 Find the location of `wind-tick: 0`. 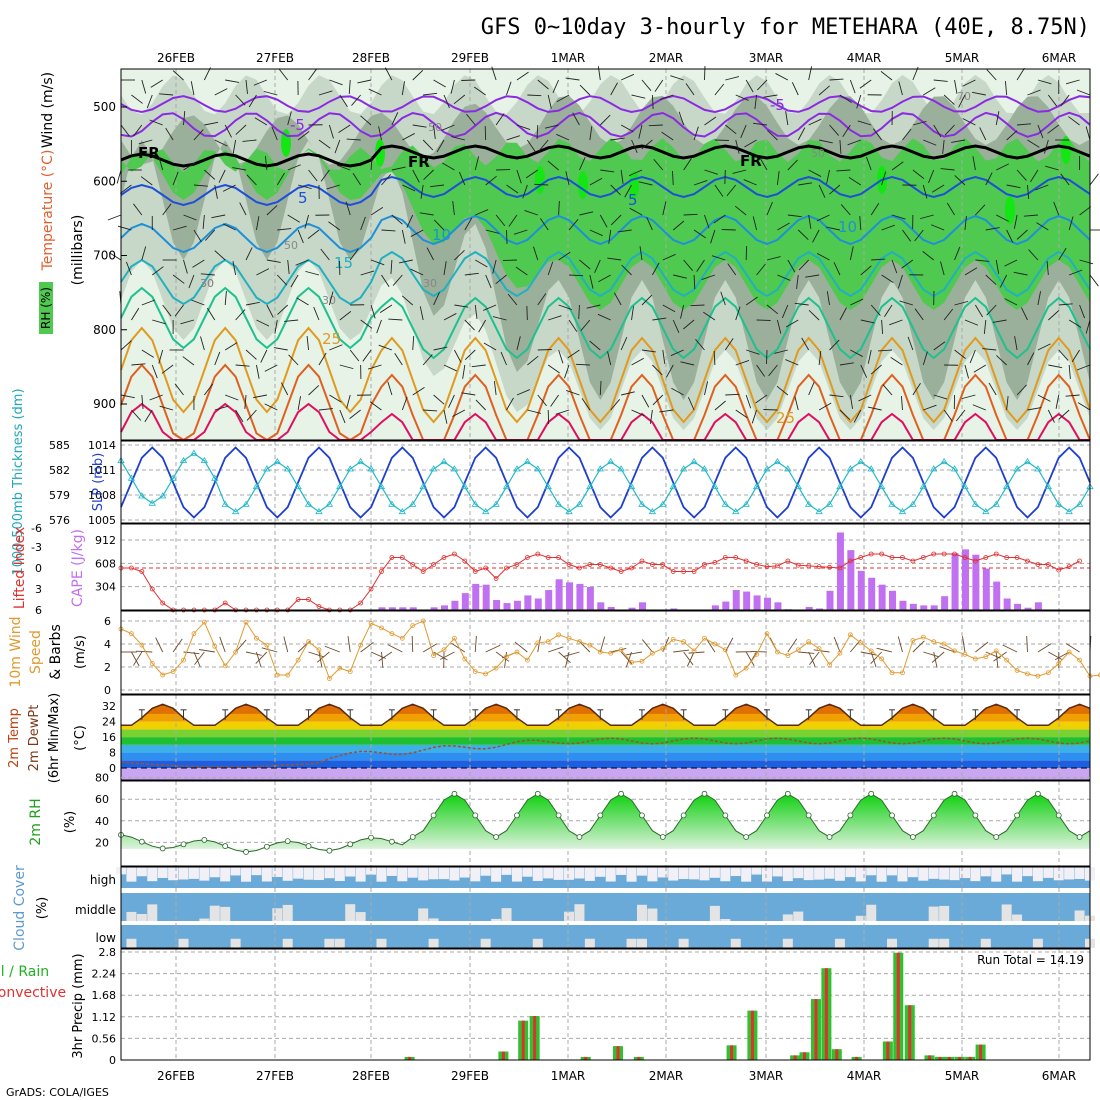

wind-tick: 0 is located at coordinates (107, 690).